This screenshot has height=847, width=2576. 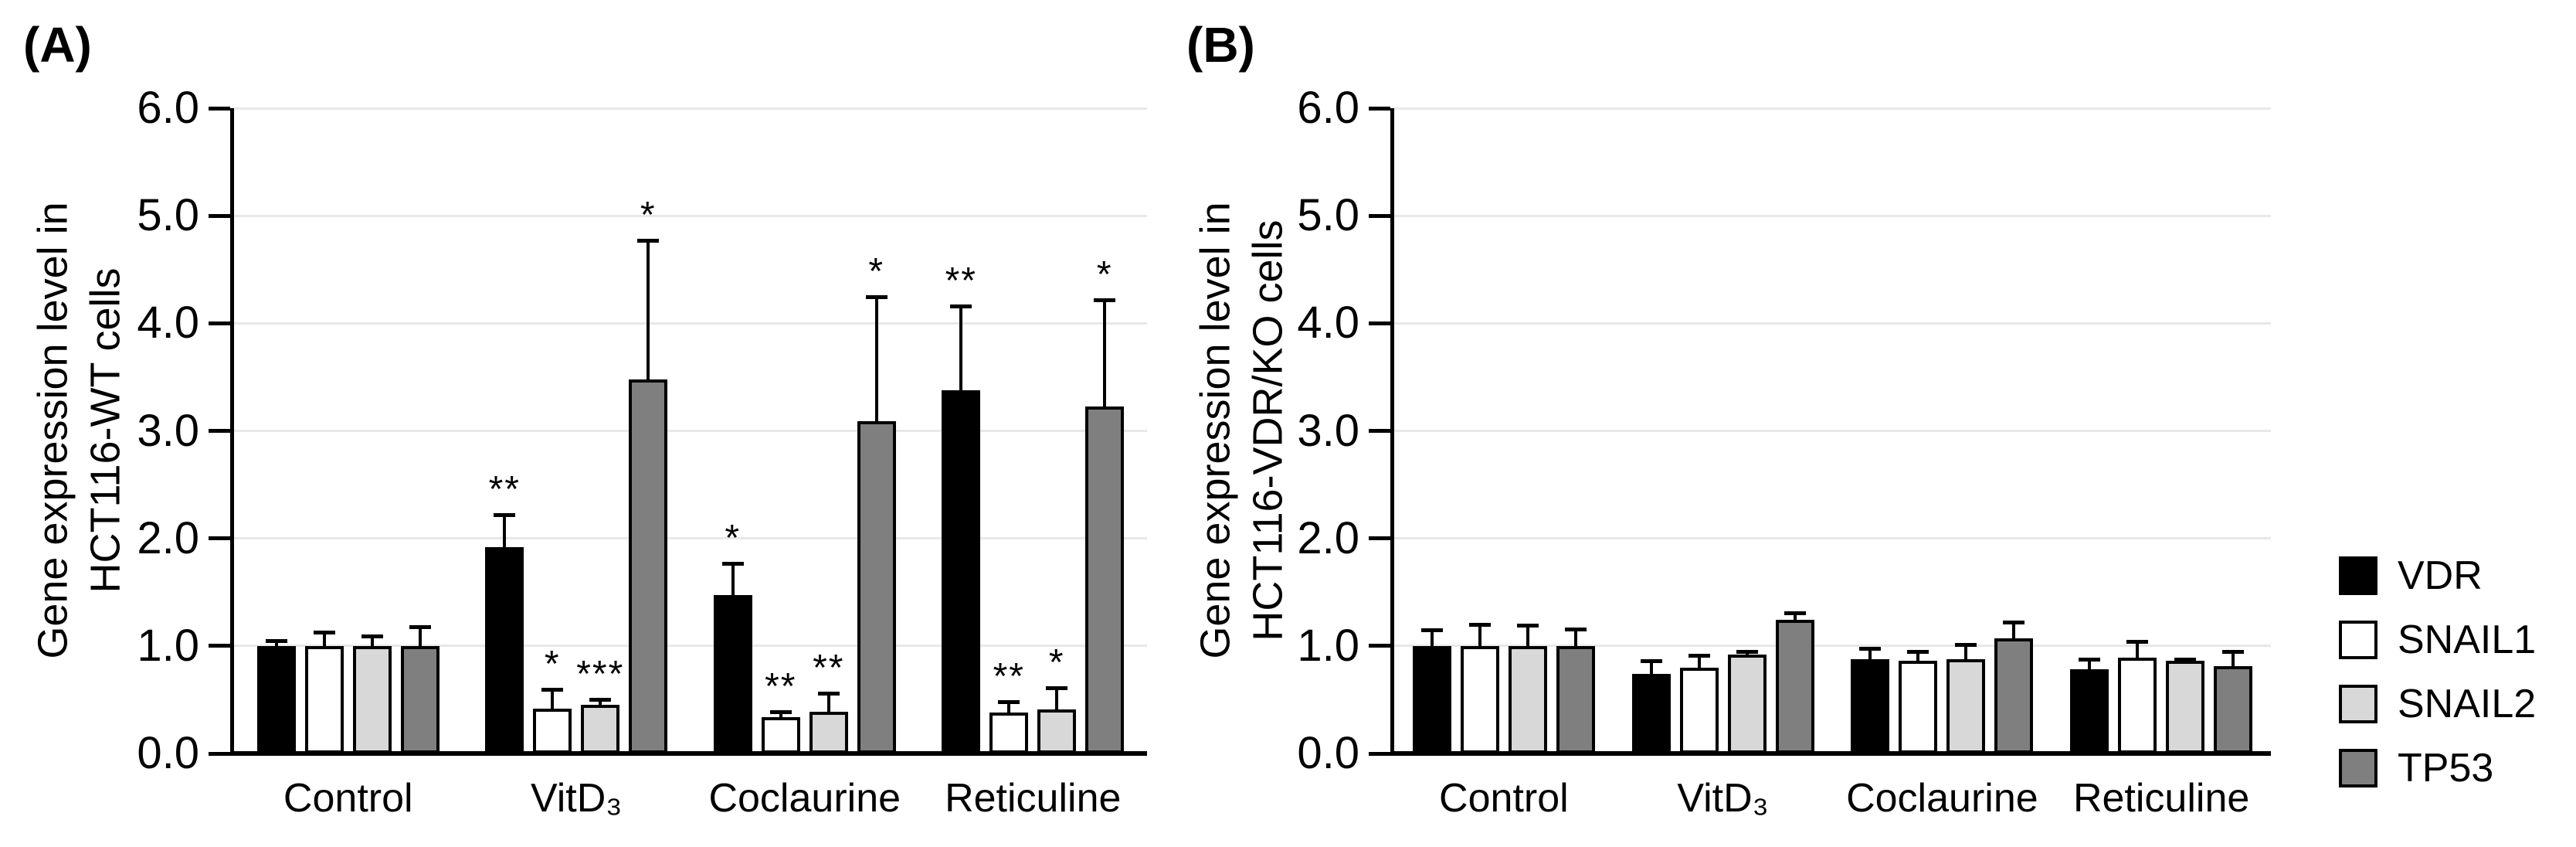 What do you see at coordinates (829, 668) in the screenshot?
I see `significance-marker-SNAIL2-Coclaurine: **` at bounding box center [829, 668].